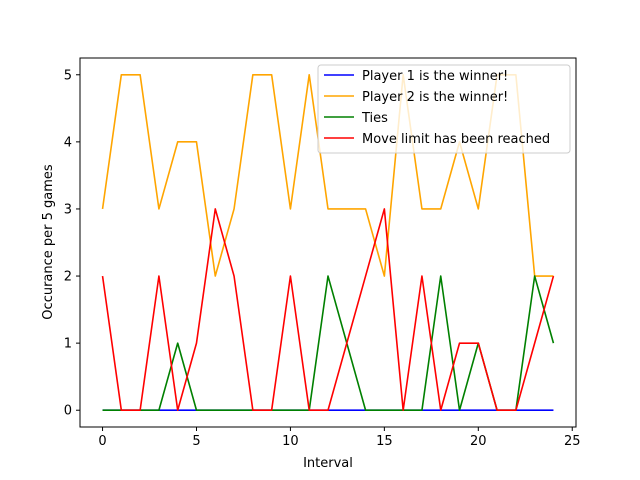  I want to click on y-tick-label: 4, so click(68, 142).